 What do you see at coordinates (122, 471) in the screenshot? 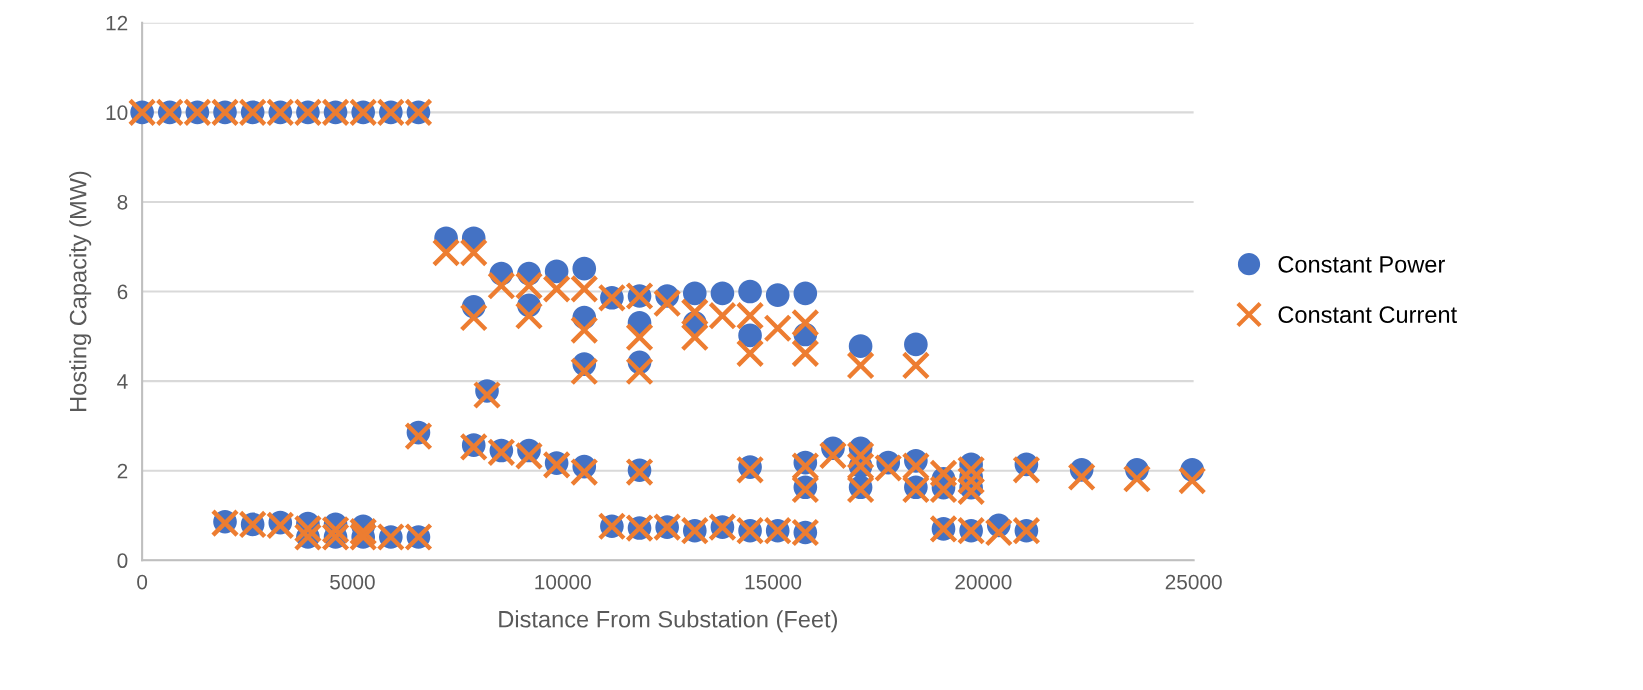
I see `y-tick-label: 2` at bounding box center [122, 471].